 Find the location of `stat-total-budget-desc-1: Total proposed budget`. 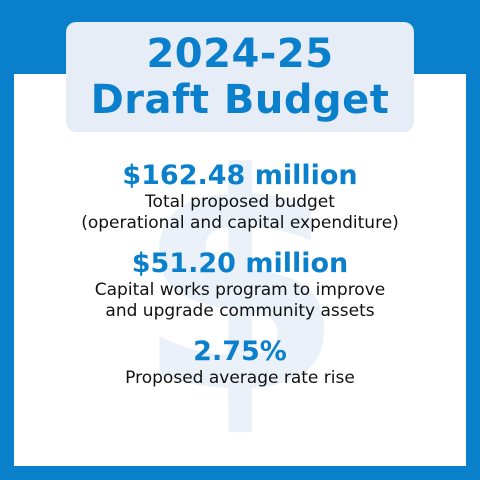

stat-total-budget-desc-1: Total proposed budget is located at coordinates (240, 202).